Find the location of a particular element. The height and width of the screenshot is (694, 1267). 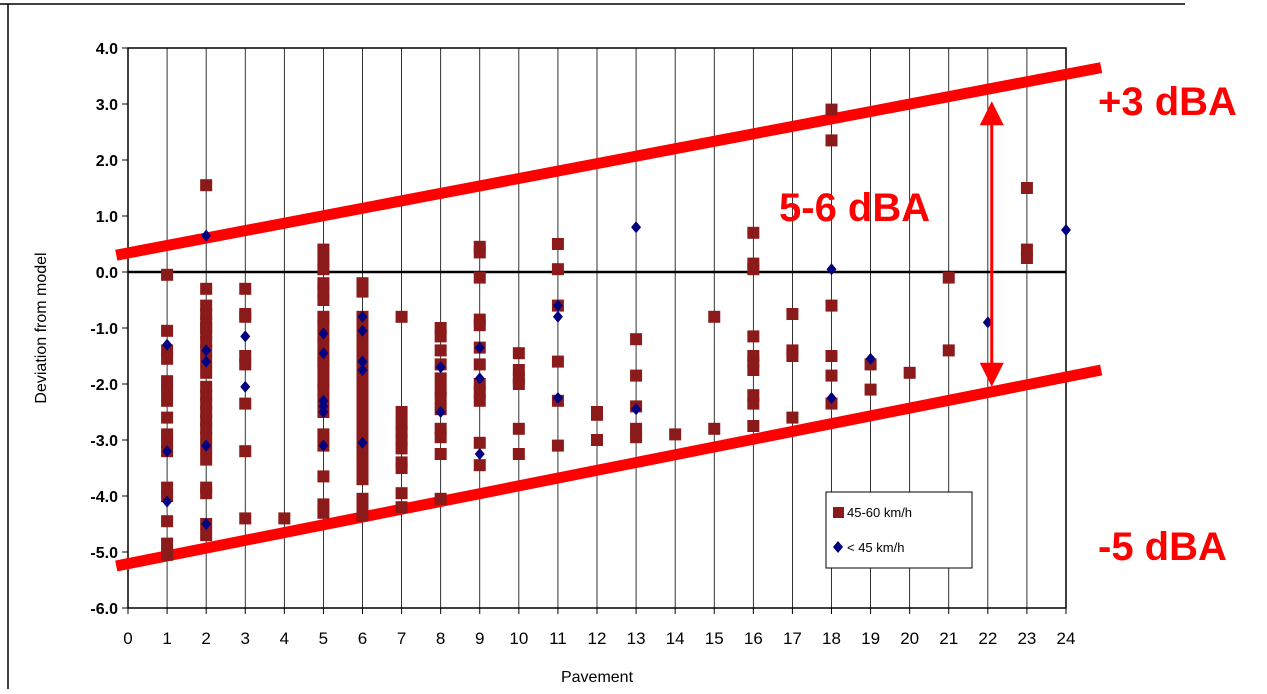

x-tick-label: 12 is located at coordinates (597, 638).